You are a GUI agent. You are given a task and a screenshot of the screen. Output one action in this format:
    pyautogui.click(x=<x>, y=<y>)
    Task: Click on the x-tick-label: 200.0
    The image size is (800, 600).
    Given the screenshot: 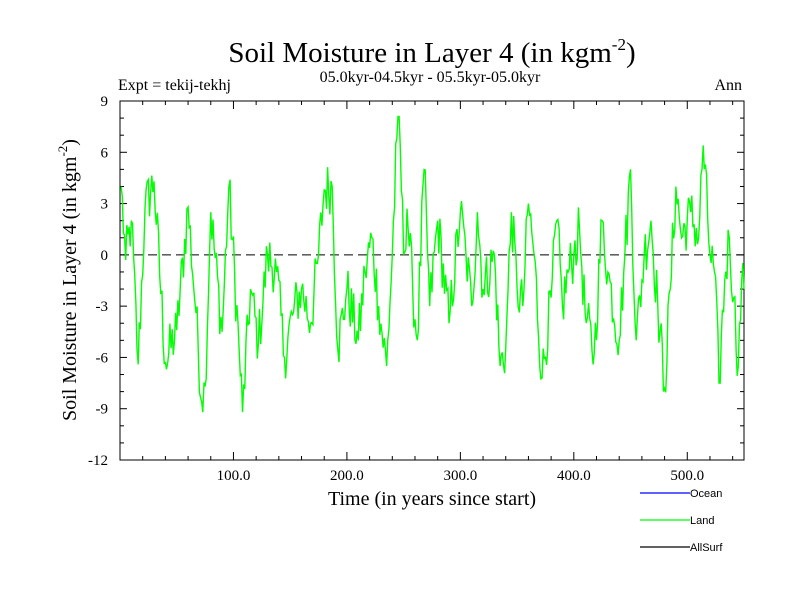 What is the action you would take?
    pyautogui.click(x=347, y=476)
    